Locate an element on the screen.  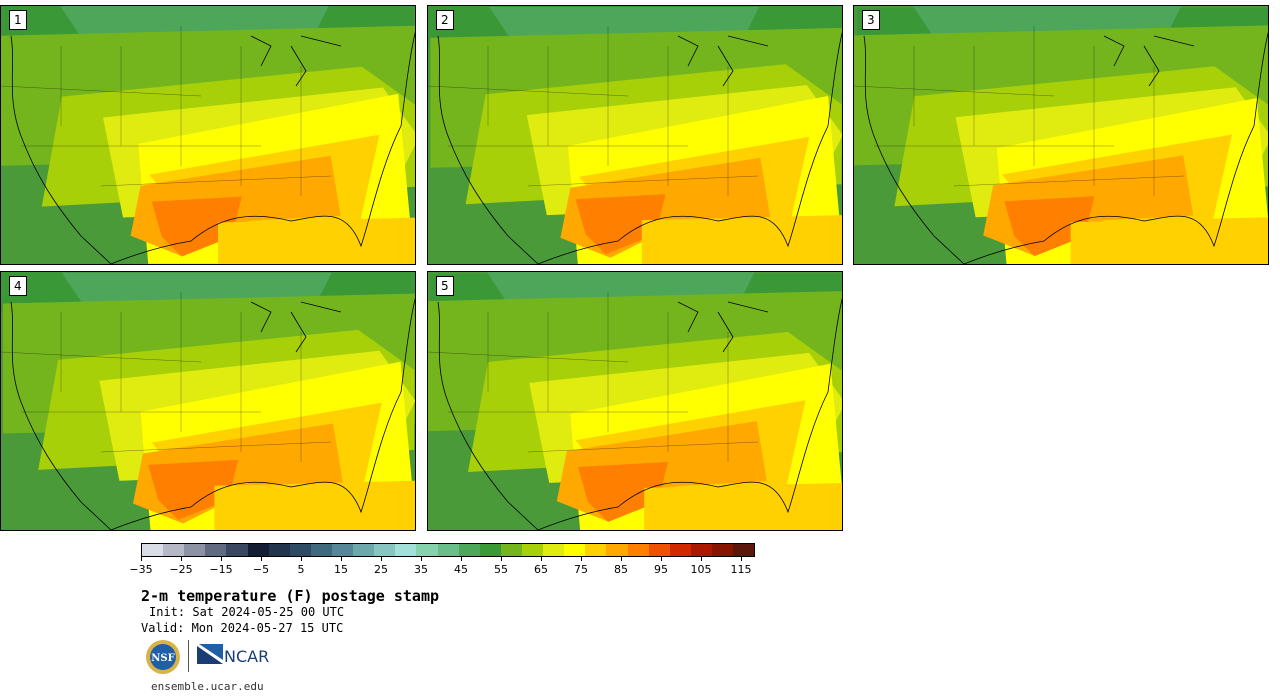
colorbar-tick-label: −35 is located at coordinates (141, 569).